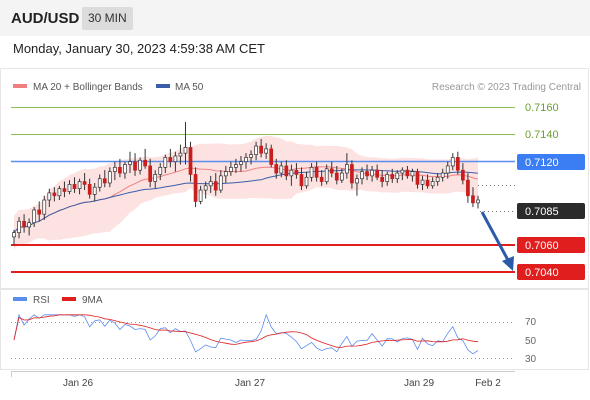  I want to click on rsi-tick-30: 30, so click(531, 359).